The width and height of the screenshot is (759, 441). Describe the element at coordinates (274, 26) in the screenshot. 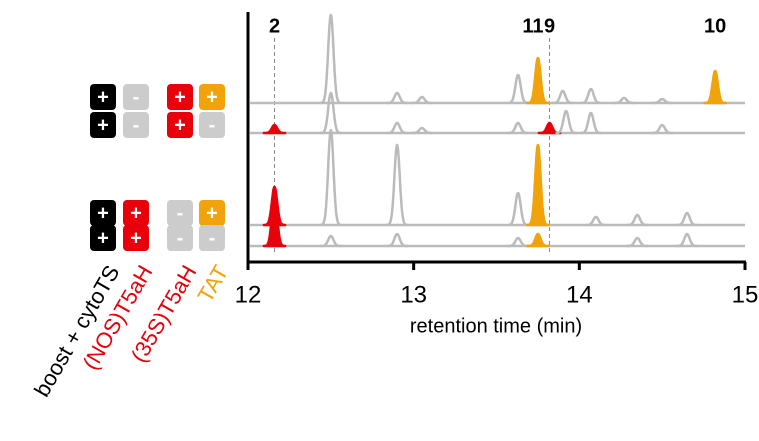

I see `peak-label: 2` at that location.